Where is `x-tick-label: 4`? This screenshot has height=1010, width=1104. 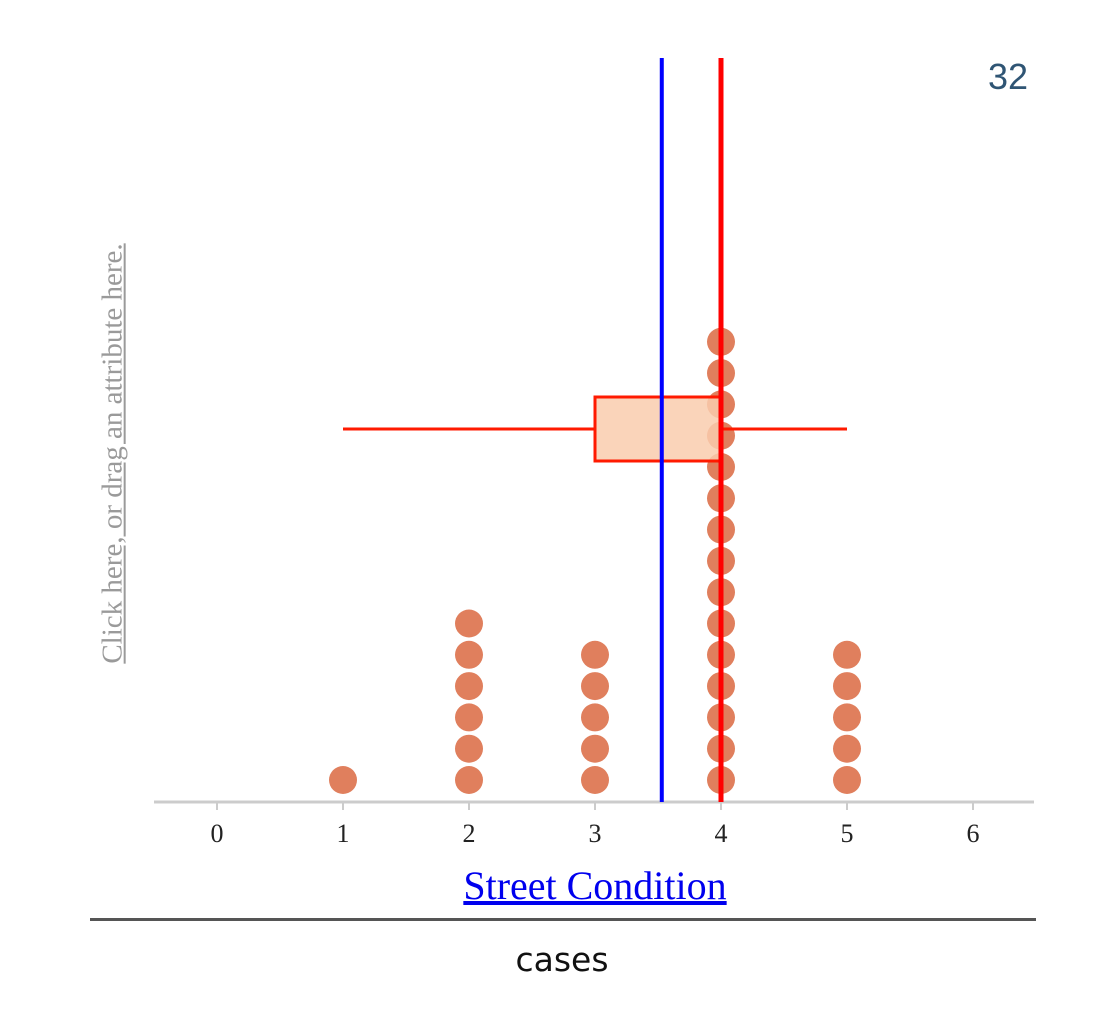
x-tick-label: 4 is located at coordinates (721, 833).